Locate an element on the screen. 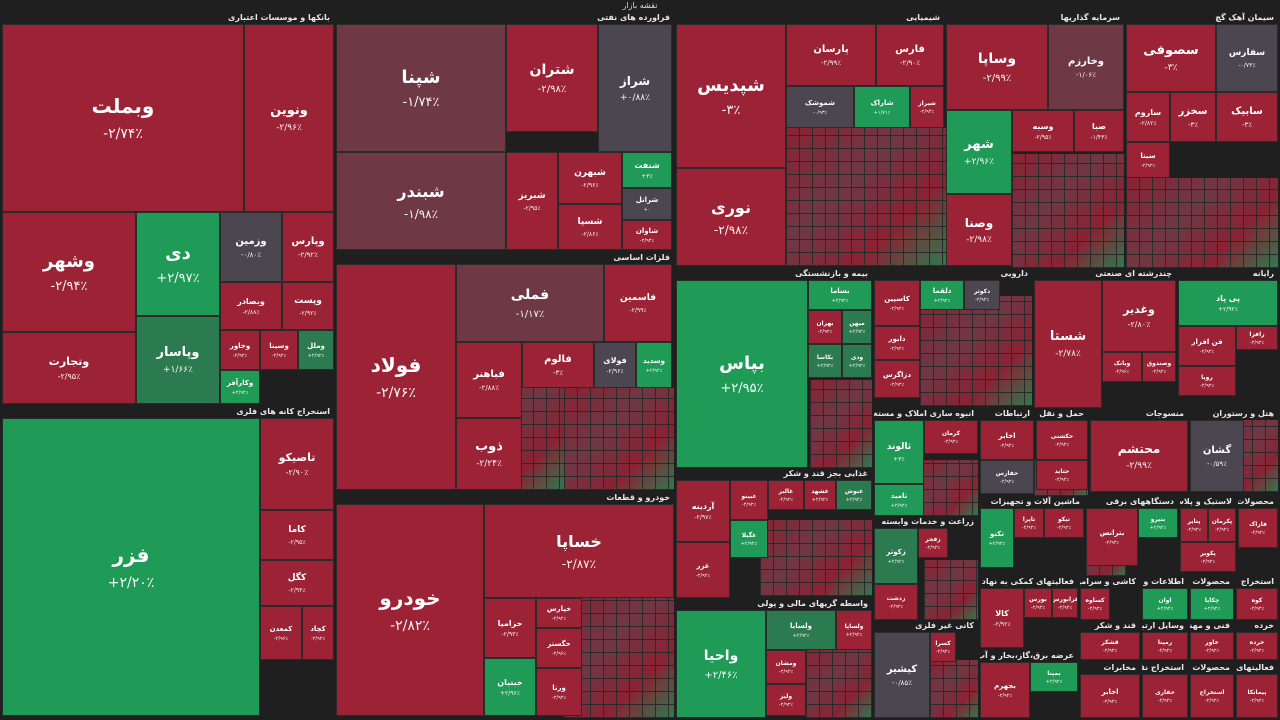 Image resolution: width=1280 pixels, height=720 pixels. stock-tile: ذوب -۲/۲۴٪ is located at coordinates (489, 454).